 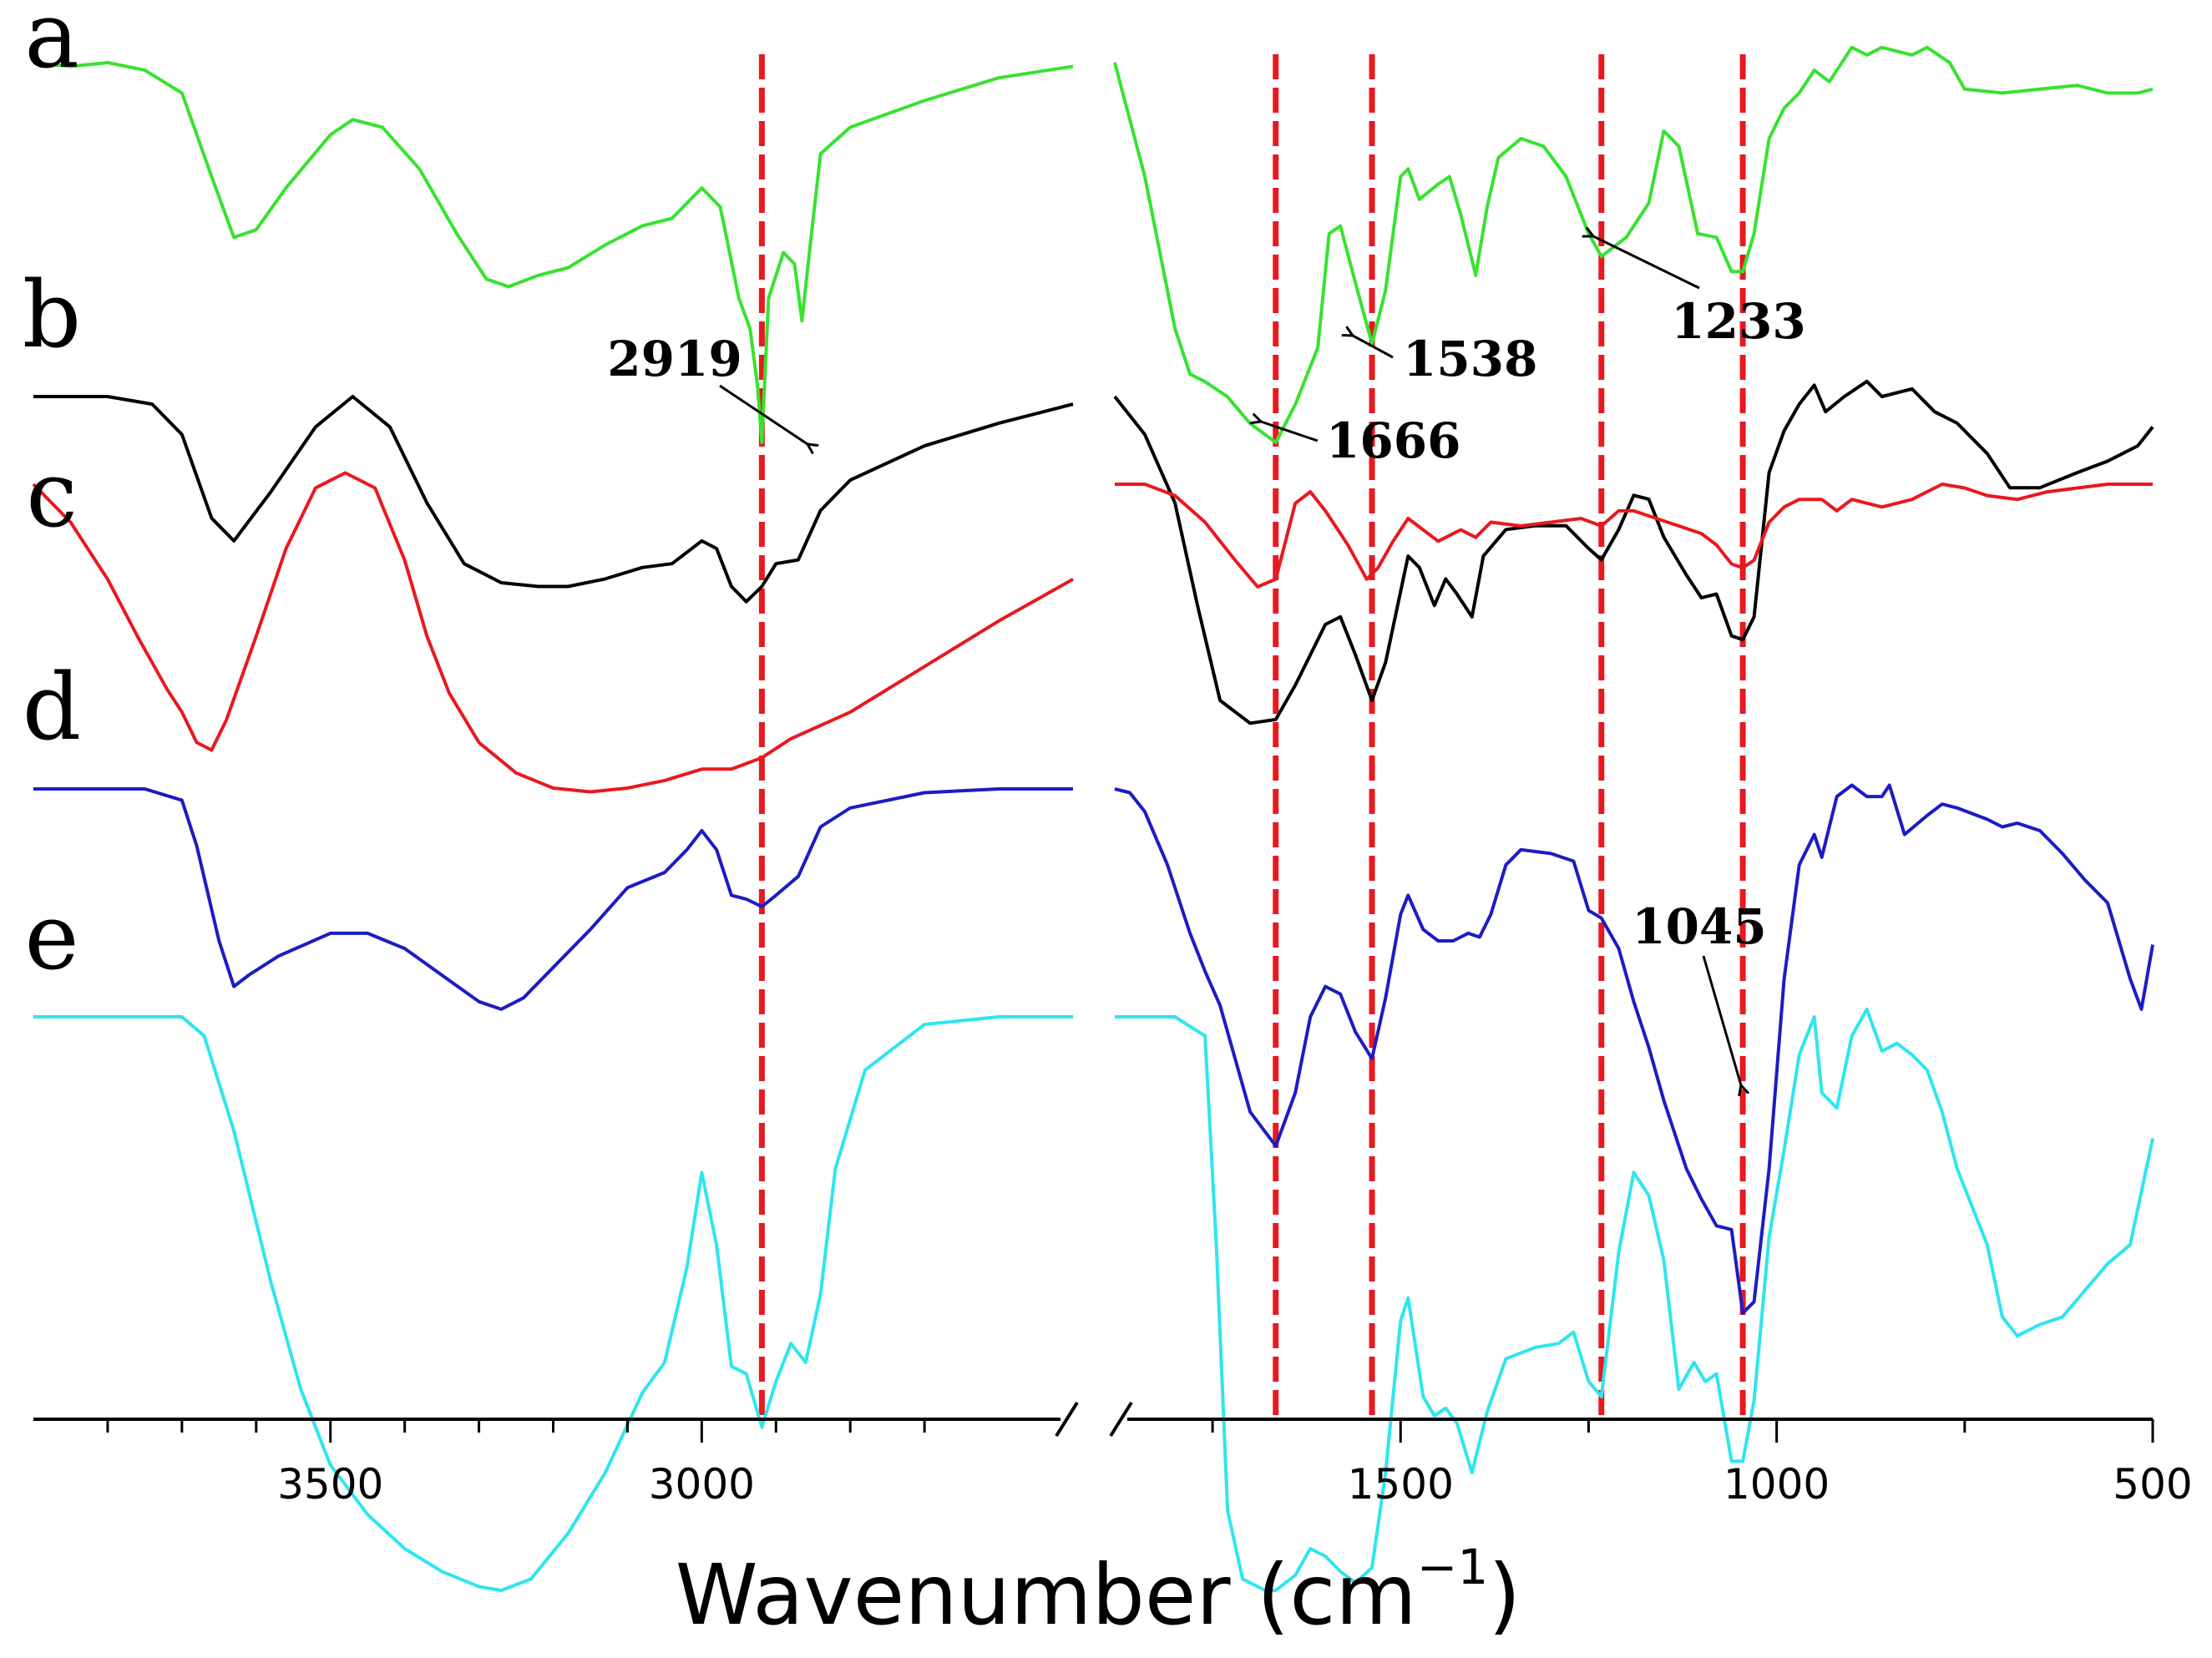 I want to click on peak-label-2919: 2919, so click(x=674, y=359).